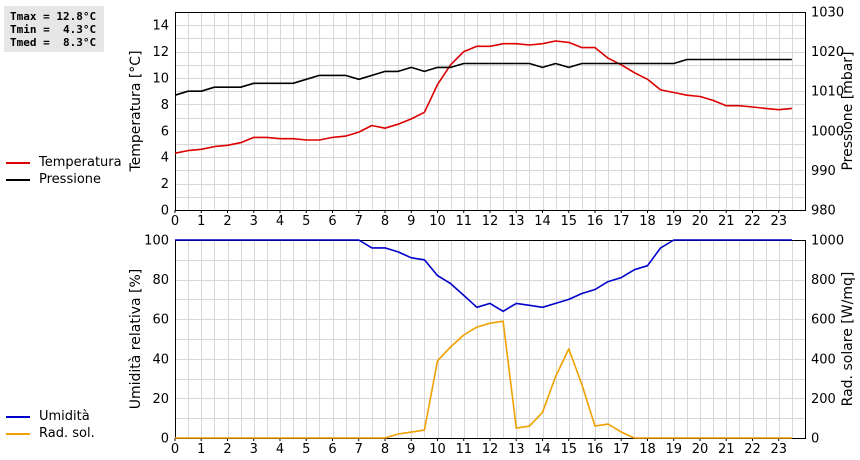 Image resolution: width=860 pixels, height=460 pixels. Describe the element at coordinates (53, 16) in the screenshot. I see `tmax-text: Tmax = 12.8°C` at that location.